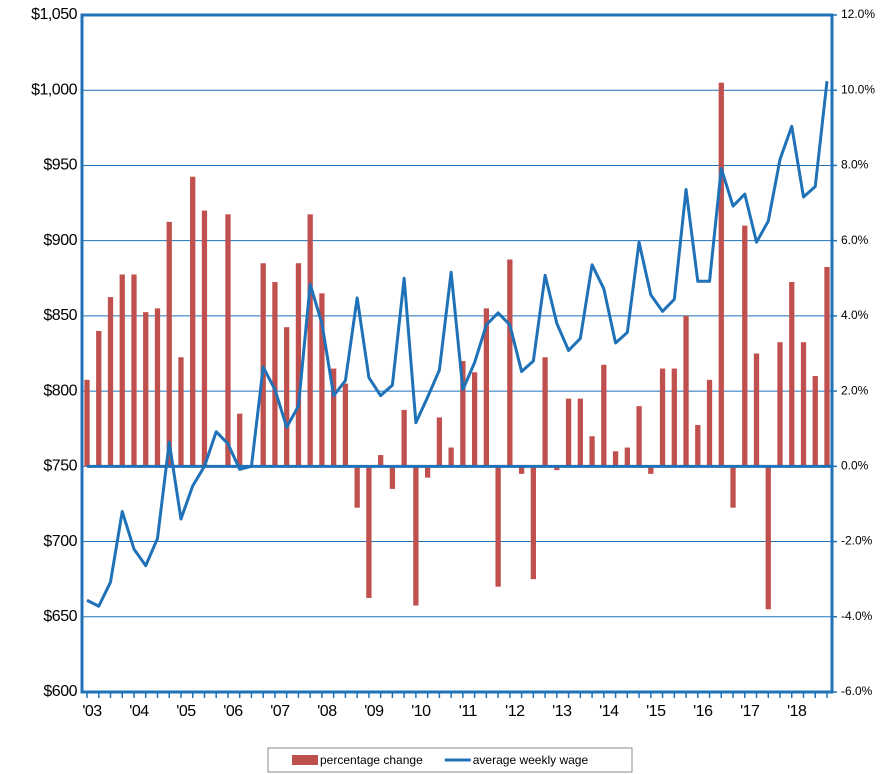 The image size is (887, 774). Describe the element at coordinates (515, 711) in the screenshot. I see `x-tick-label: '12` at that location.